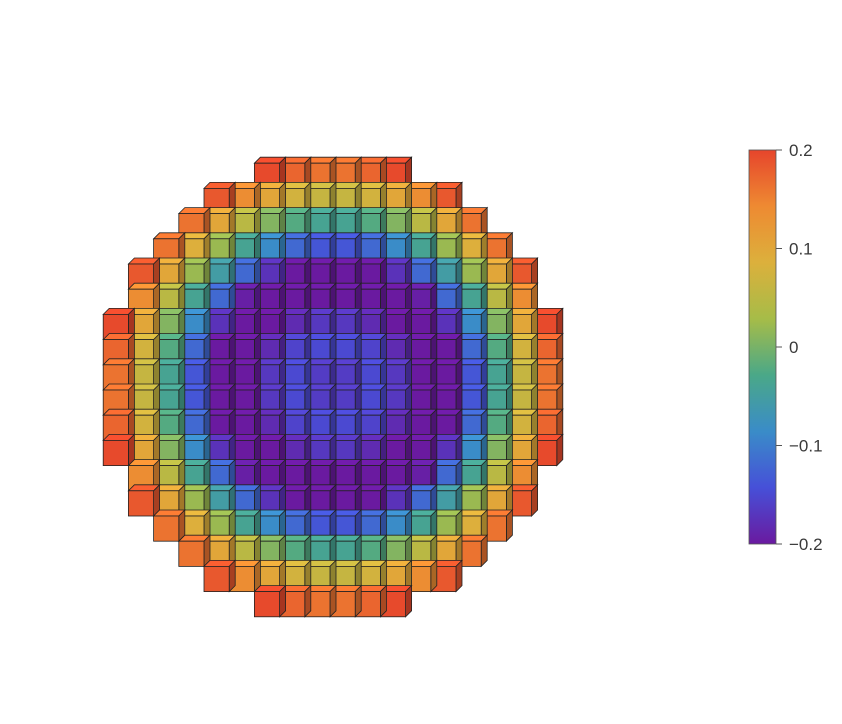 The image size is (842, 724). What do you see at coordinates (799, 347) in the screenshot?
I see `colorbar-ticks: 0.2 0.1 0 −0.1 −0.2` at bounding box center [799, 347].